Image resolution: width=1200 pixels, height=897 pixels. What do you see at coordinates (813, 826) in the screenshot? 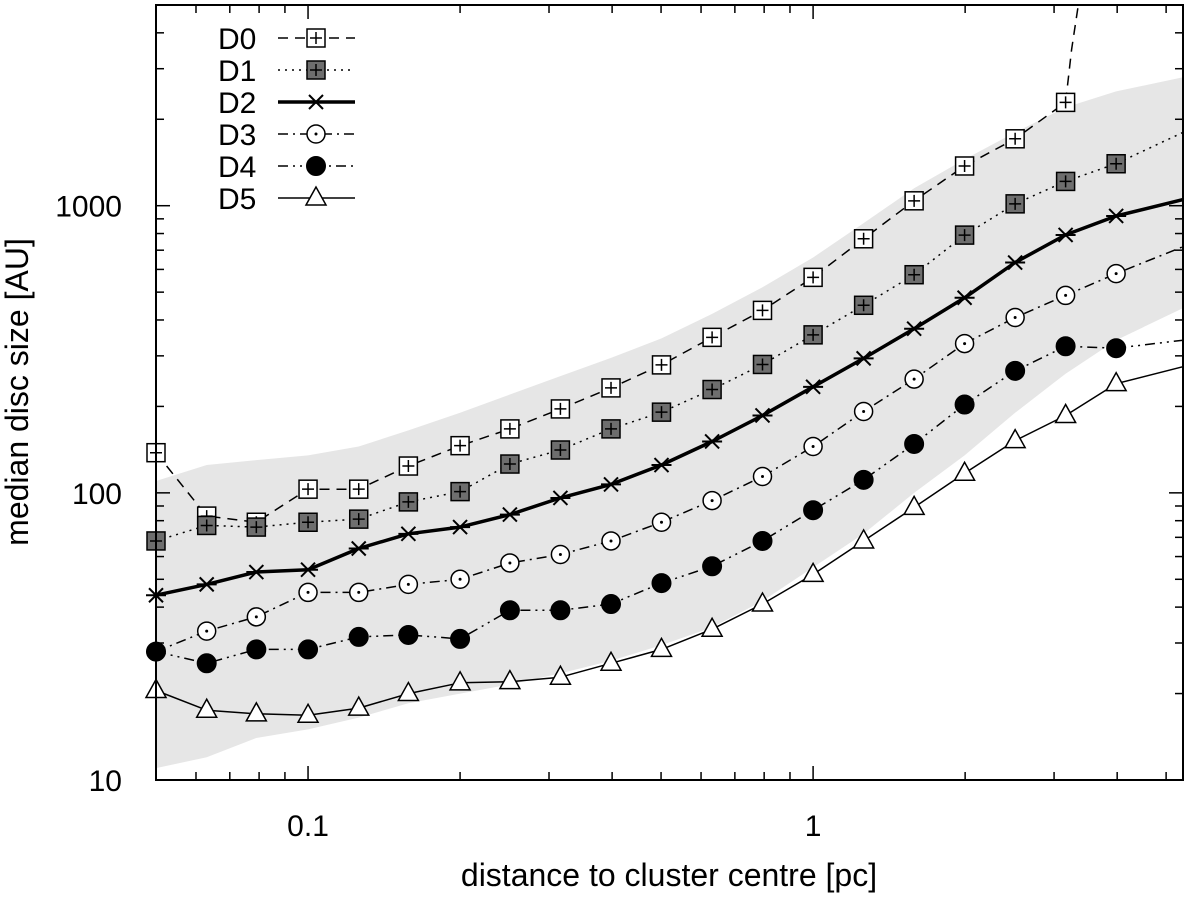
I see `x-tick-label: 1` at bounding box center [813, 826].